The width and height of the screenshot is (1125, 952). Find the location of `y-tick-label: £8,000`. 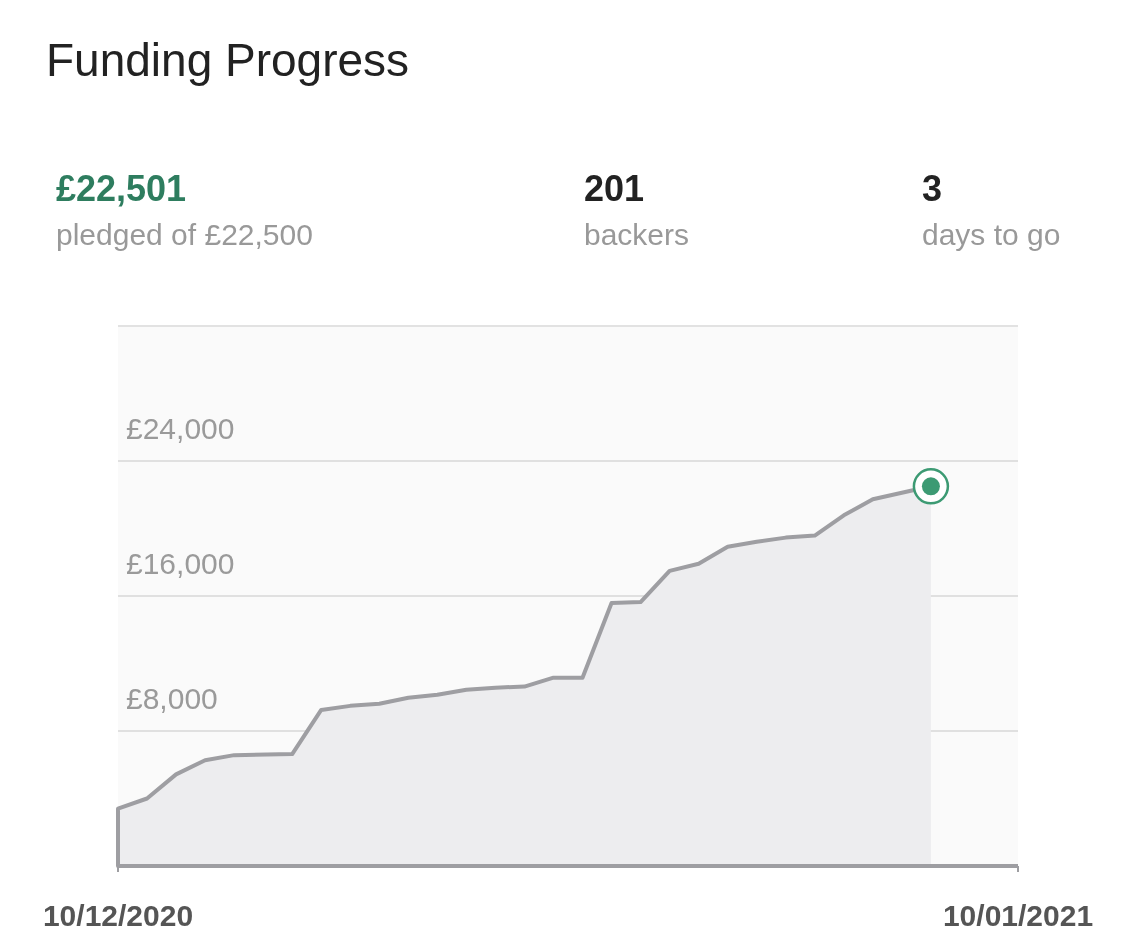

y-tick-label: £8,000 is located at coordinates (172, 698).